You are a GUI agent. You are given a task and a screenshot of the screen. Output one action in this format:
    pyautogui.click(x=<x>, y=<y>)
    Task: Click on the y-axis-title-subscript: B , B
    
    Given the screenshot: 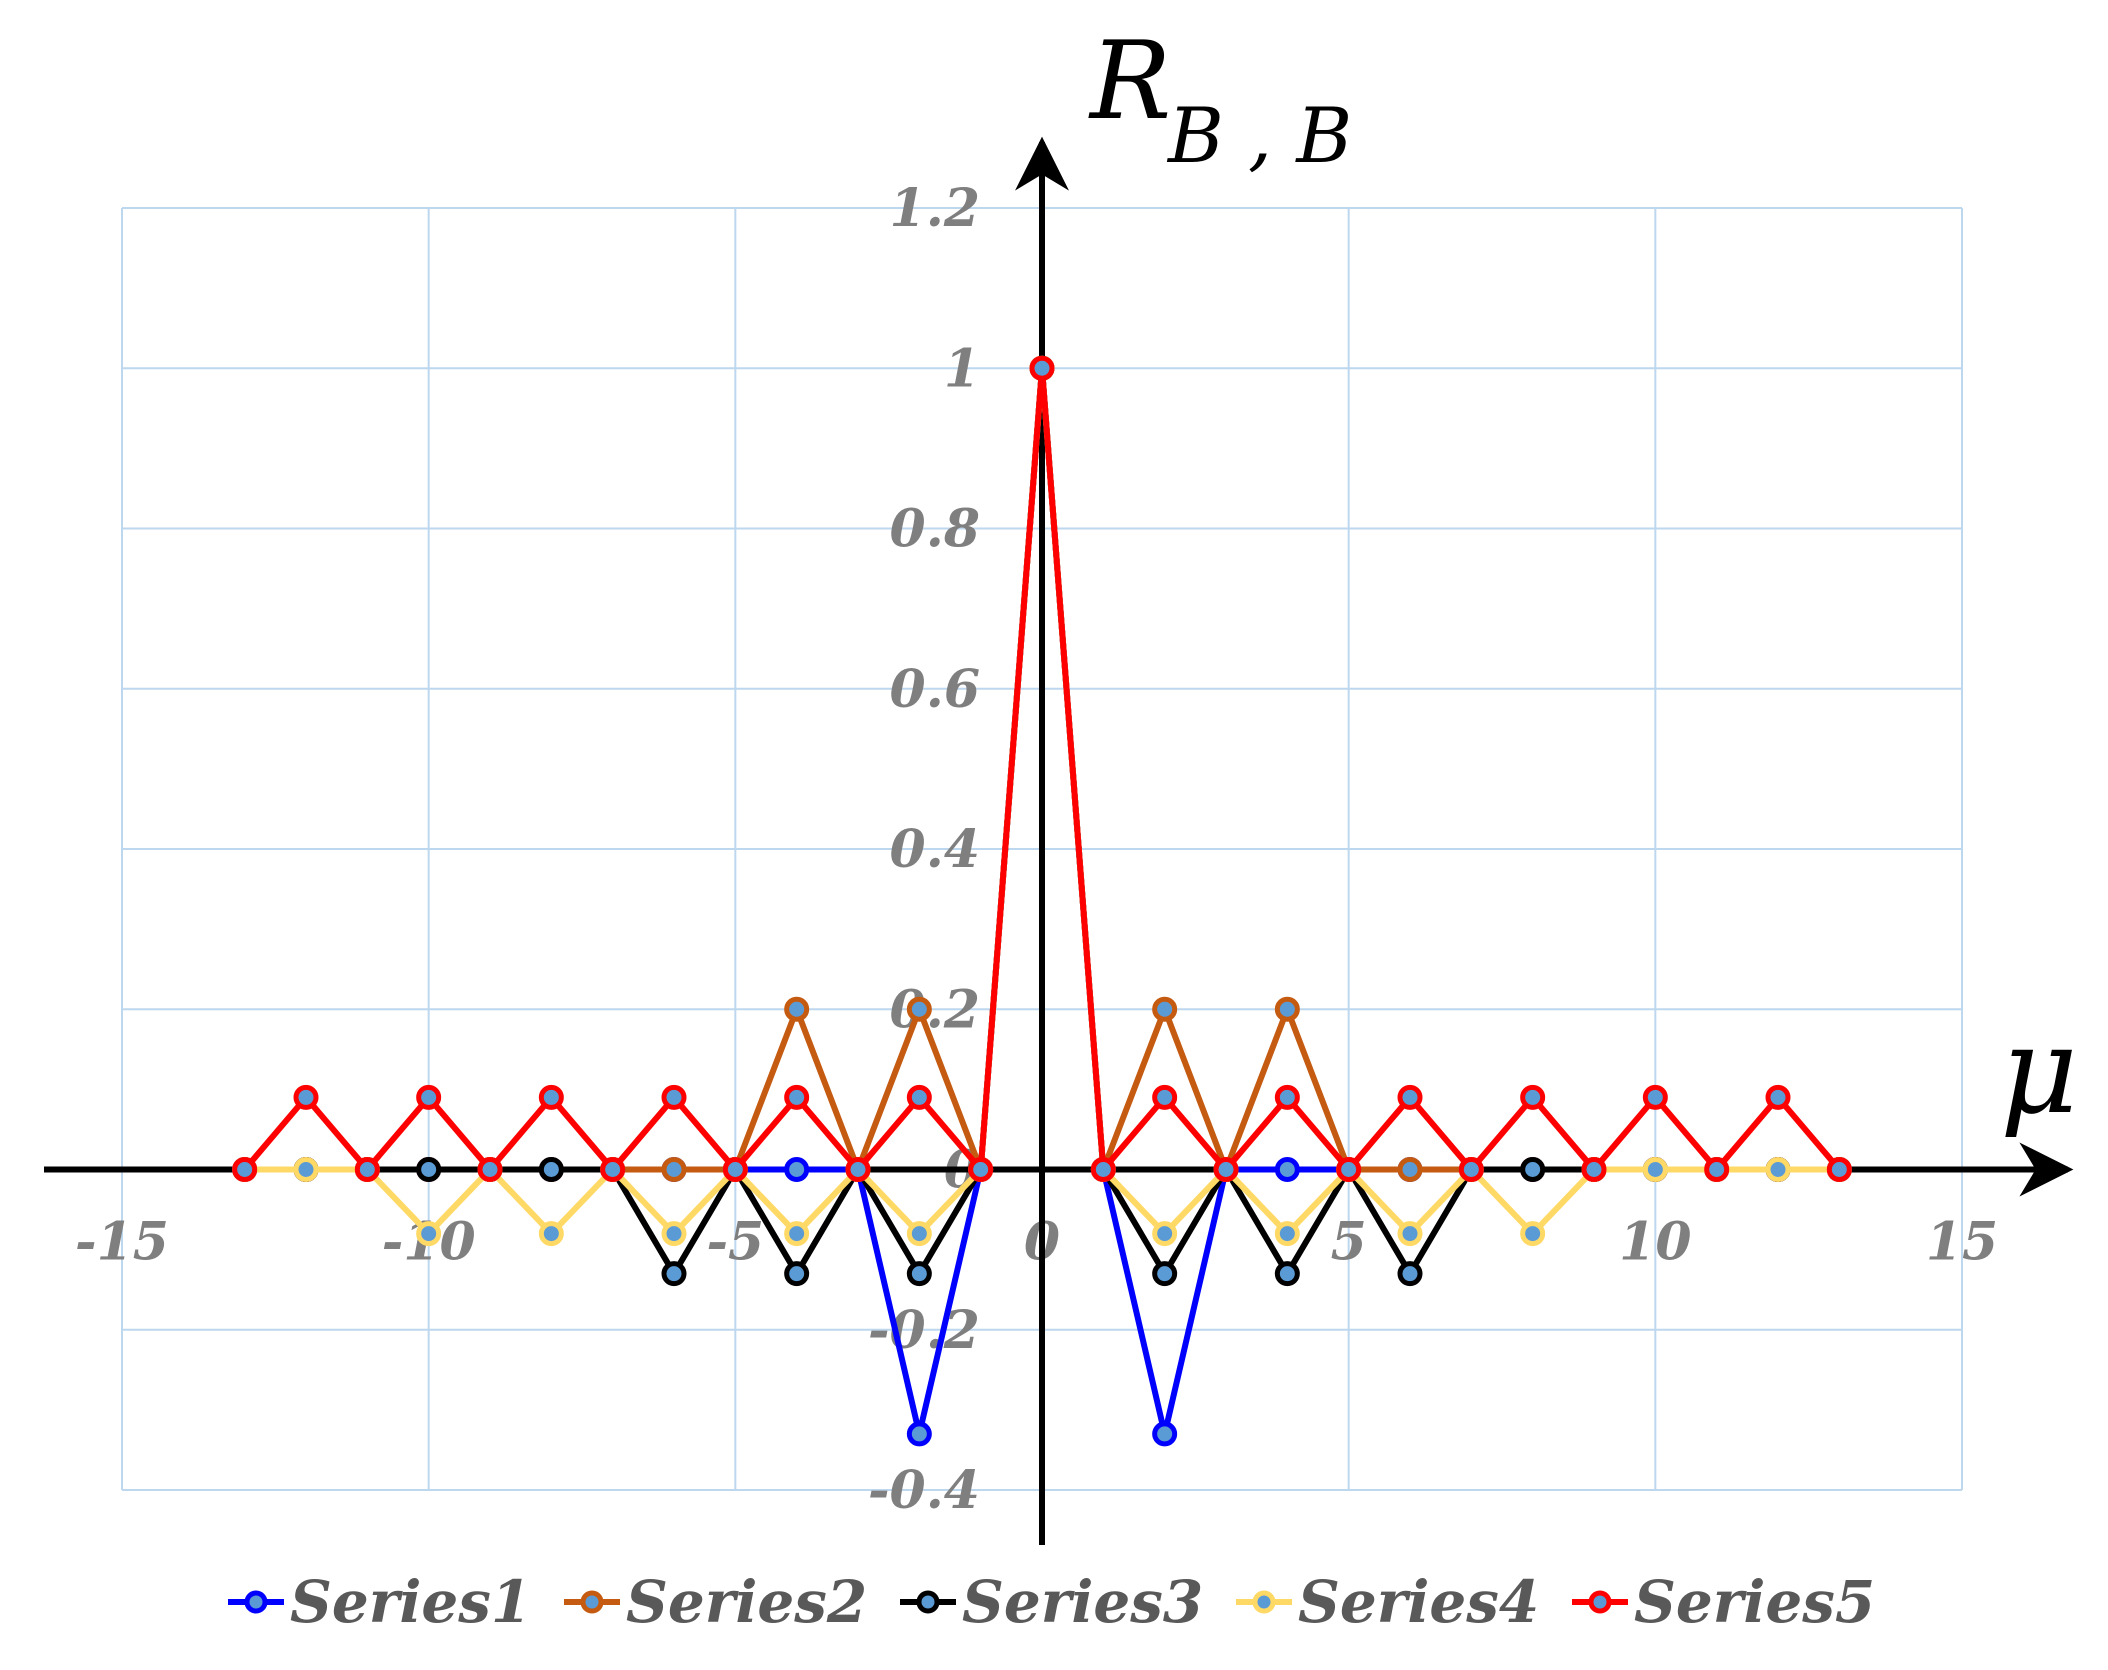 What is the action you would take?
    pyautogui.click(x=1259, y=135)
    